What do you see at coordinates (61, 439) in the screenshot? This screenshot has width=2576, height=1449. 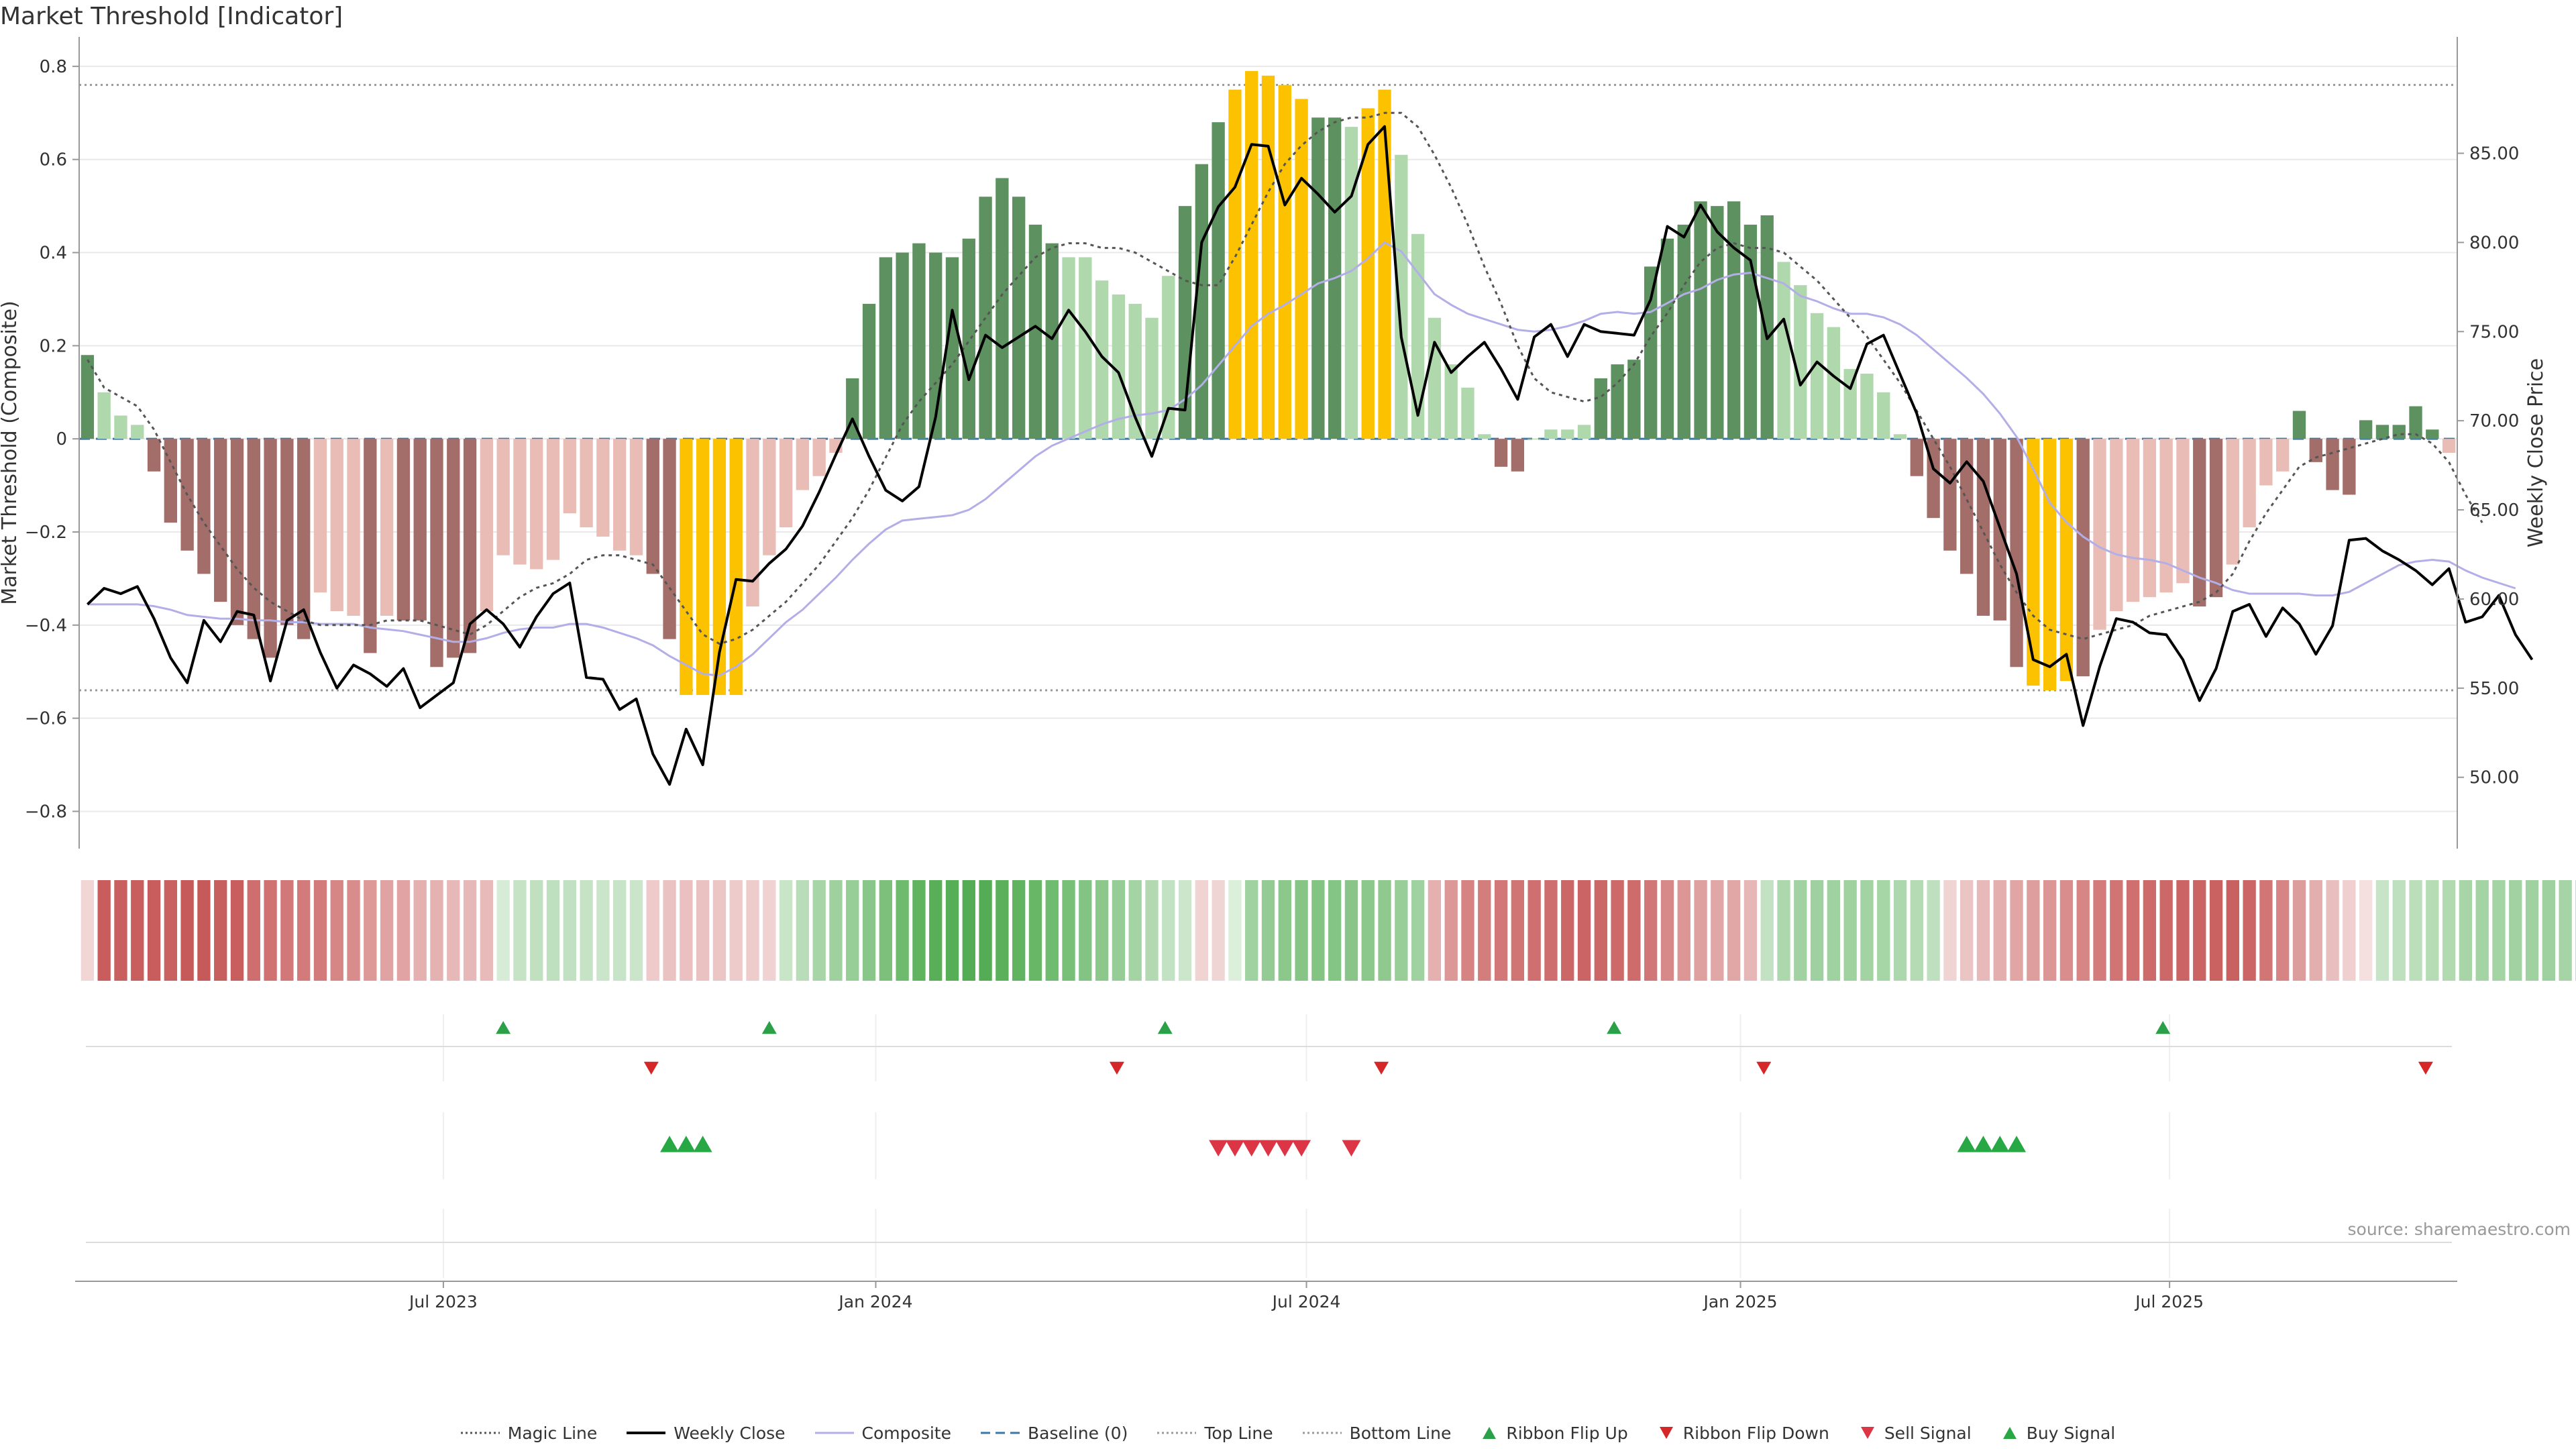 I see `y-left-tick-label: 0` at bounding box center [61, 439].